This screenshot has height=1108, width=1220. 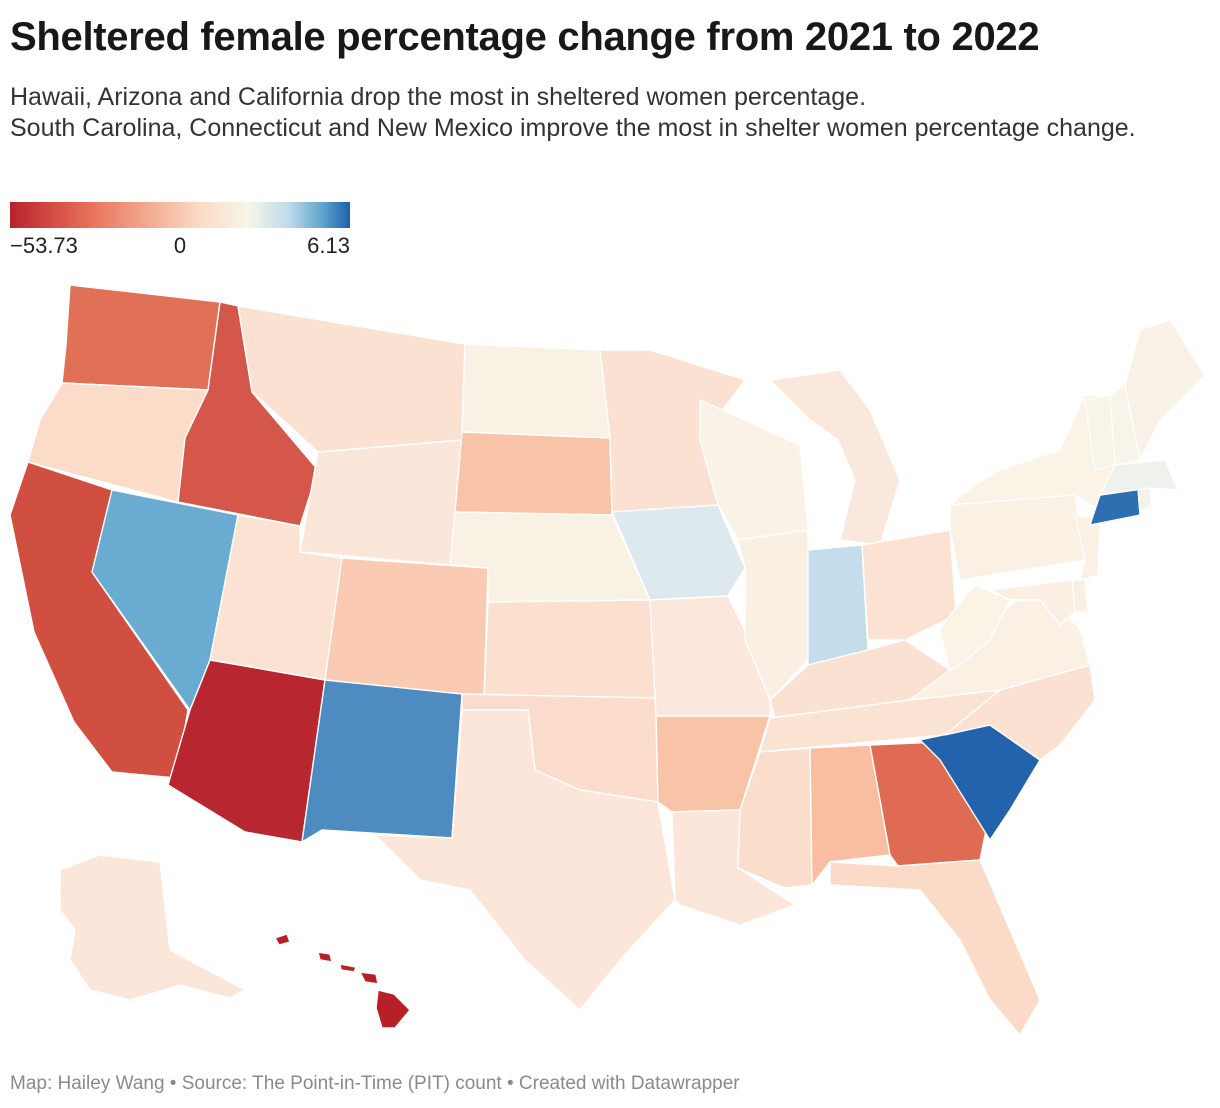 I want to click on state-AL, so click(x=850, y=815).